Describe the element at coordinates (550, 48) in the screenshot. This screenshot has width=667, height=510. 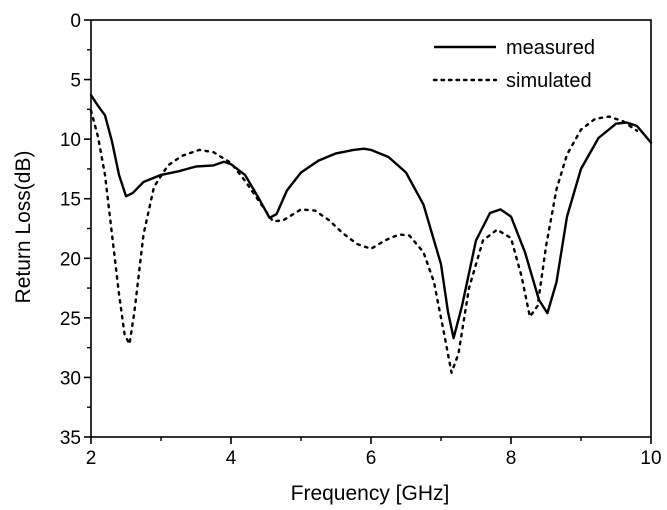
I see `legend-label-measured: measured` at that location.